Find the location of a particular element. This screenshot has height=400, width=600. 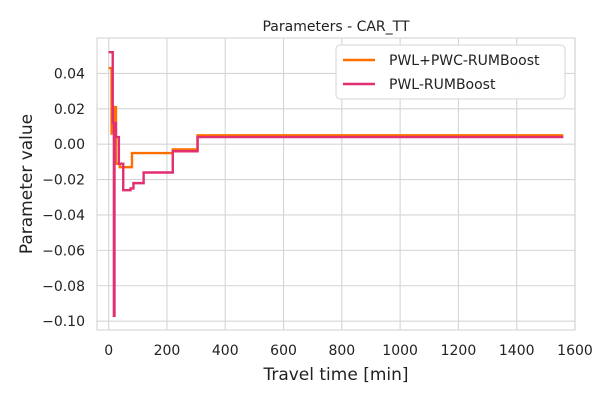

legend-box is located at coordinates (450, 72).